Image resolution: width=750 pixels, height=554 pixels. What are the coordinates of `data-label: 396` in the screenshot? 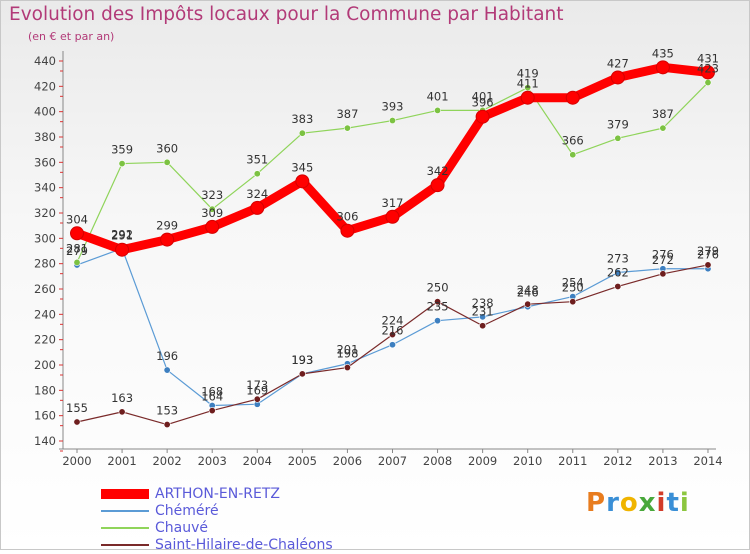 It's located at (483, 103).